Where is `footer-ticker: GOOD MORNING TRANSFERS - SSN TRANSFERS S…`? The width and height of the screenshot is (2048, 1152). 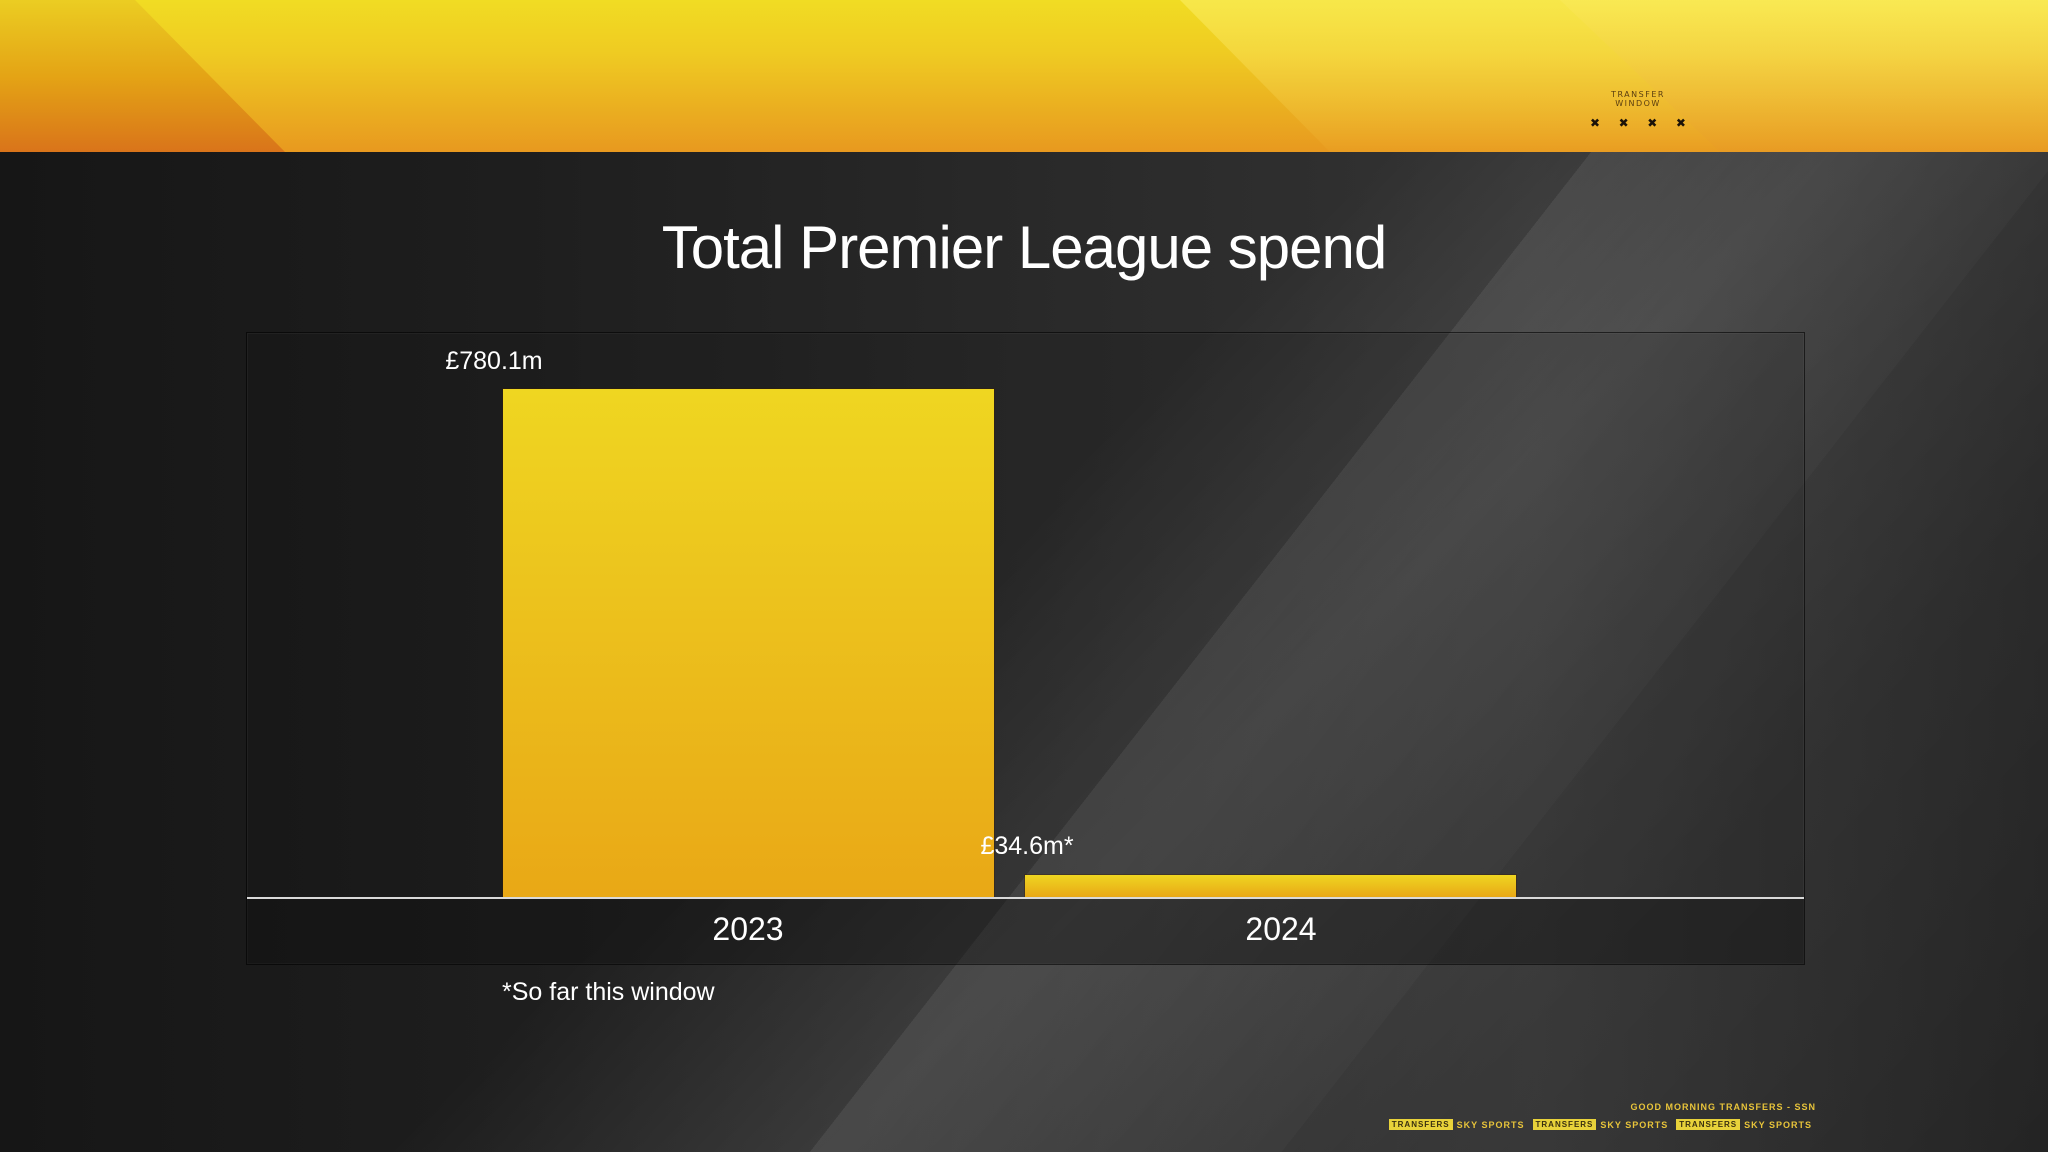
footer-ticker: GOOD MORNING TRANSFERS - SSN TRANSFERS S… is located at coordinates (1602, 1116).